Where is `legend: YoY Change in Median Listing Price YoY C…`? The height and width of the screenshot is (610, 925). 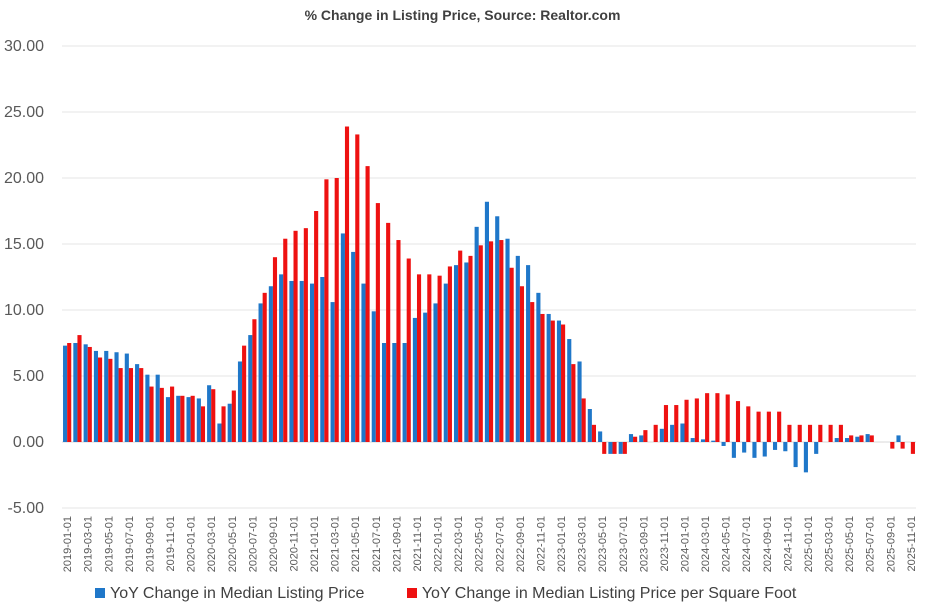 legend: YoY Change in Median Listing Price YoY C… is located at coordinates (464, 594).